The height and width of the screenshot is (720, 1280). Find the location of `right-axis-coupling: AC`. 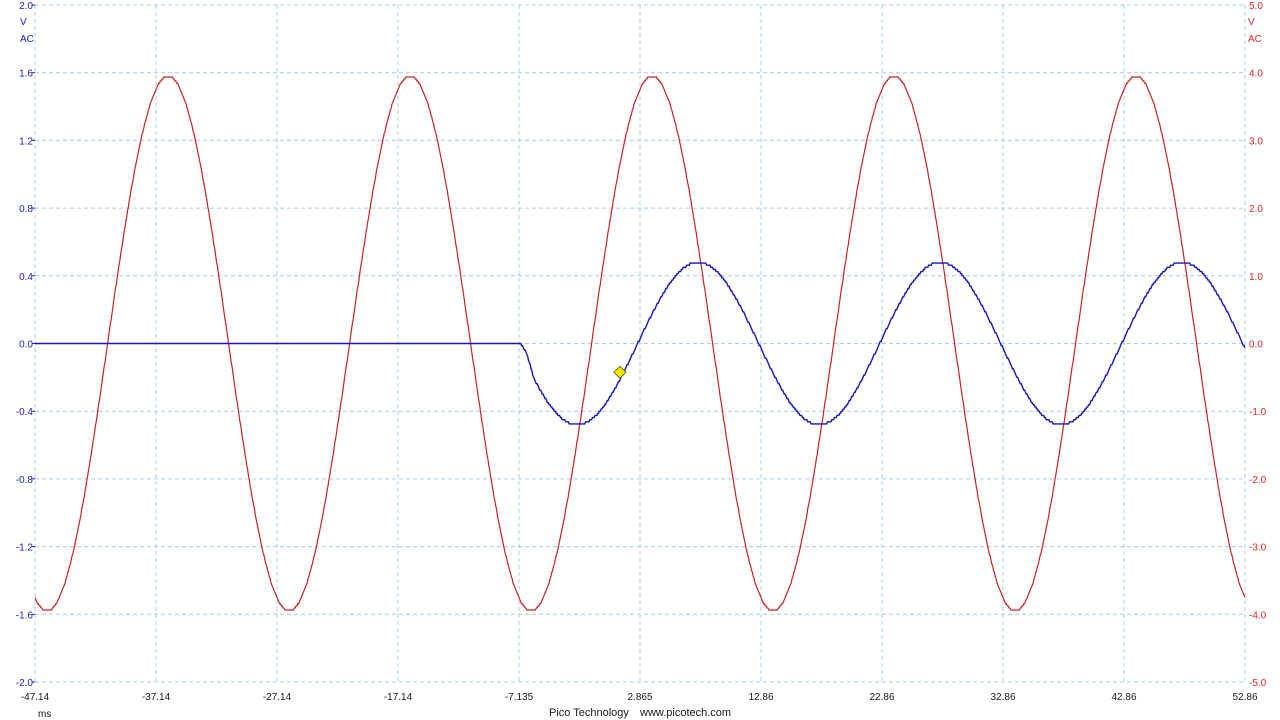

right-axis-coupling: AC is located at coordinates (1255, 39).